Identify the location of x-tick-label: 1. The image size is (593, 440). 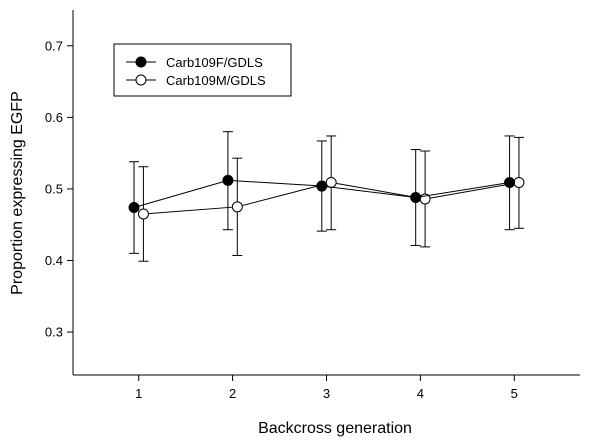
(138, 393).